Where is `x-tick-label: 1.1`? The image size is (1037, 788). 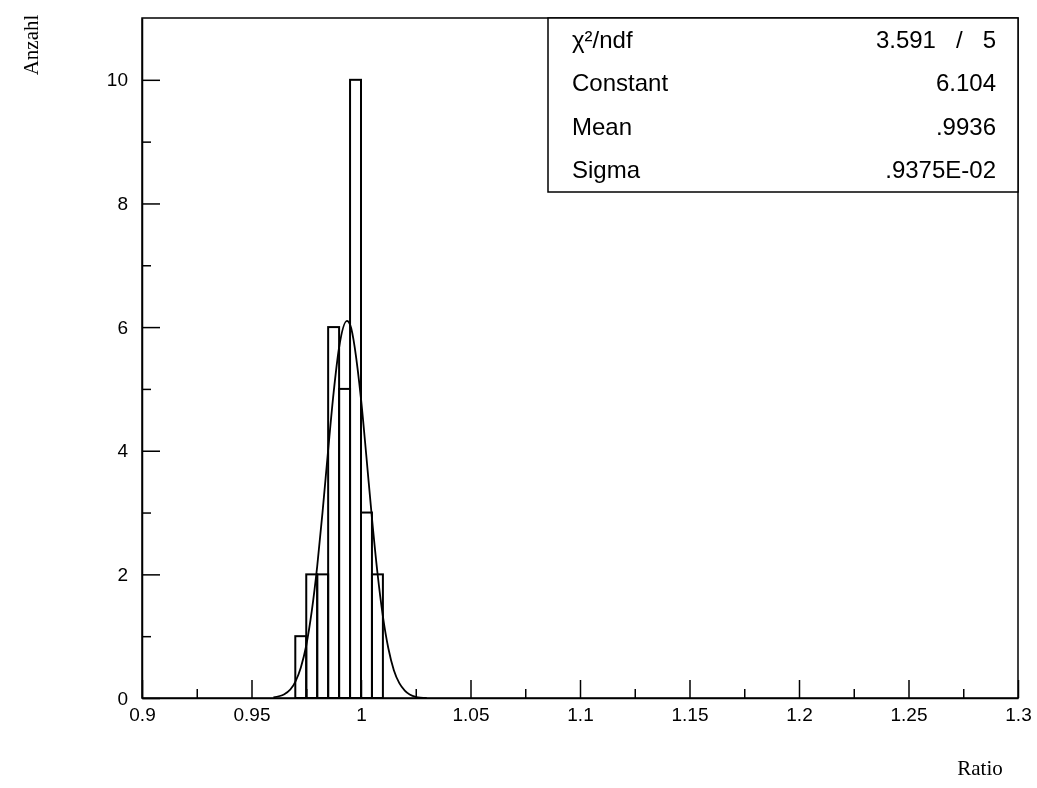
x-tick-label: 1.1 is located at coordinates (580, 715).